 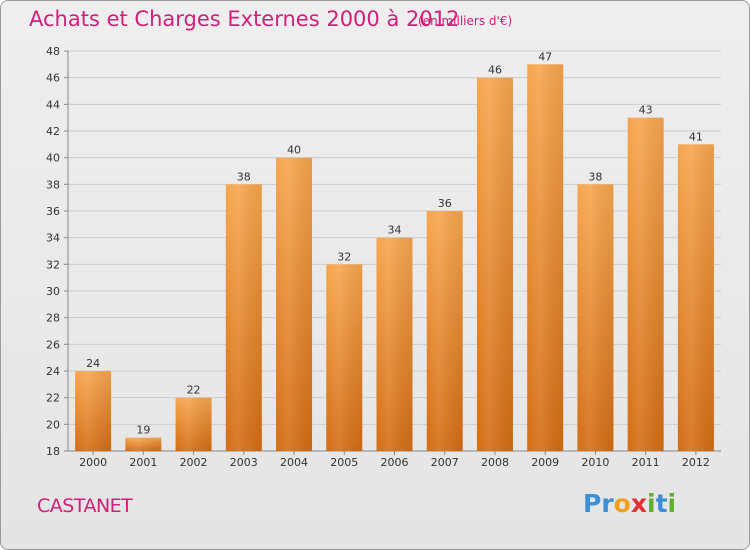 I want to click on bar-value-label: 47, so click(x=545, y=56).